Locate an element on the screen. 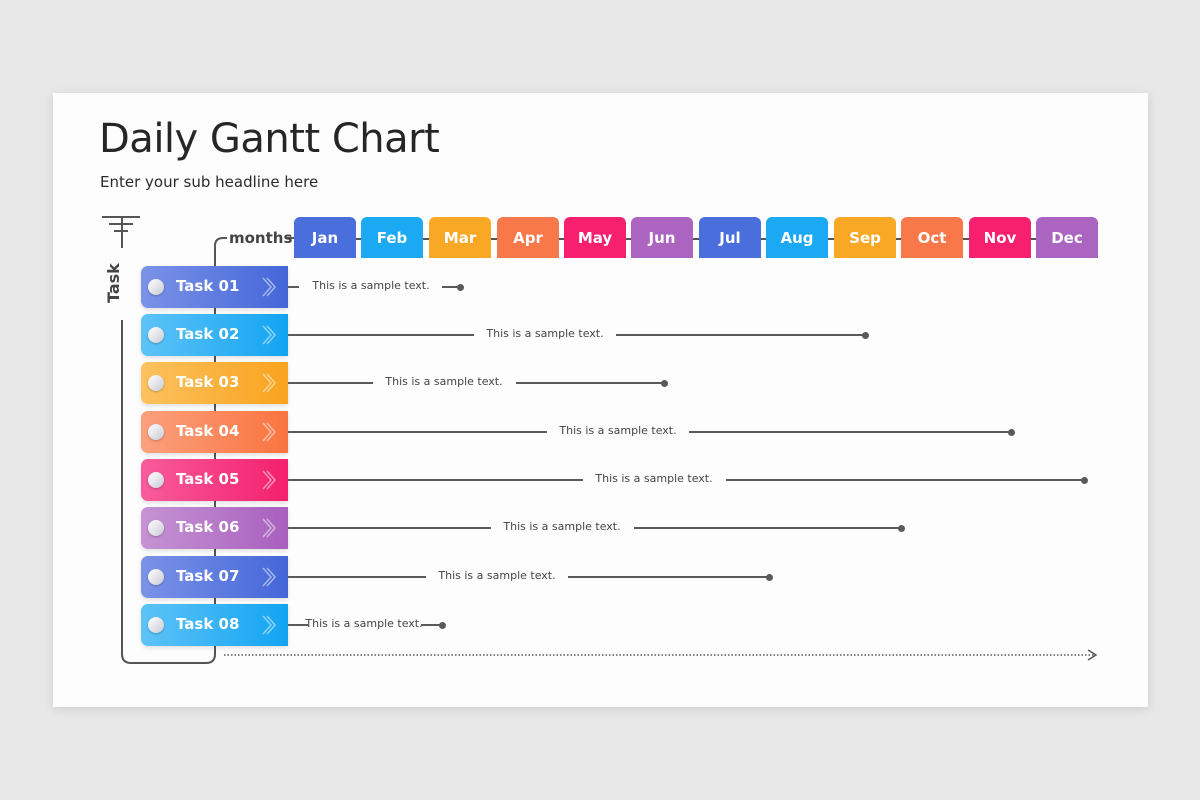 Image resolution: width=1200 pixels, height=800 pixels. task-label-7: Task 07 is located at coordinates (214, 577).